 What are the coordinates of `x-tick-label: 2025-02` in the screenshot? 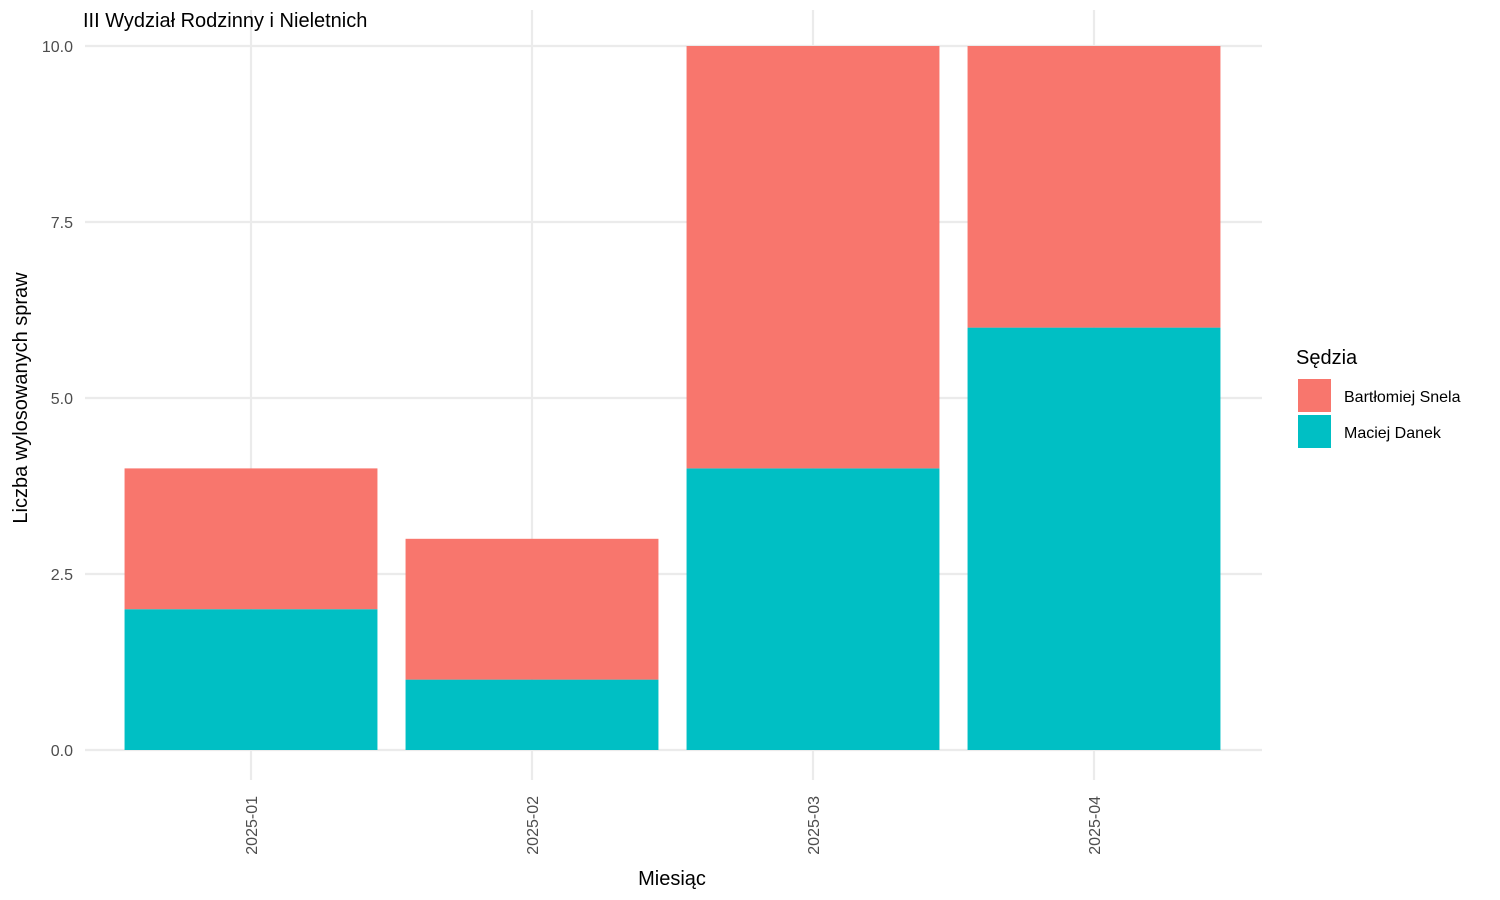 It's located at (533, 825).